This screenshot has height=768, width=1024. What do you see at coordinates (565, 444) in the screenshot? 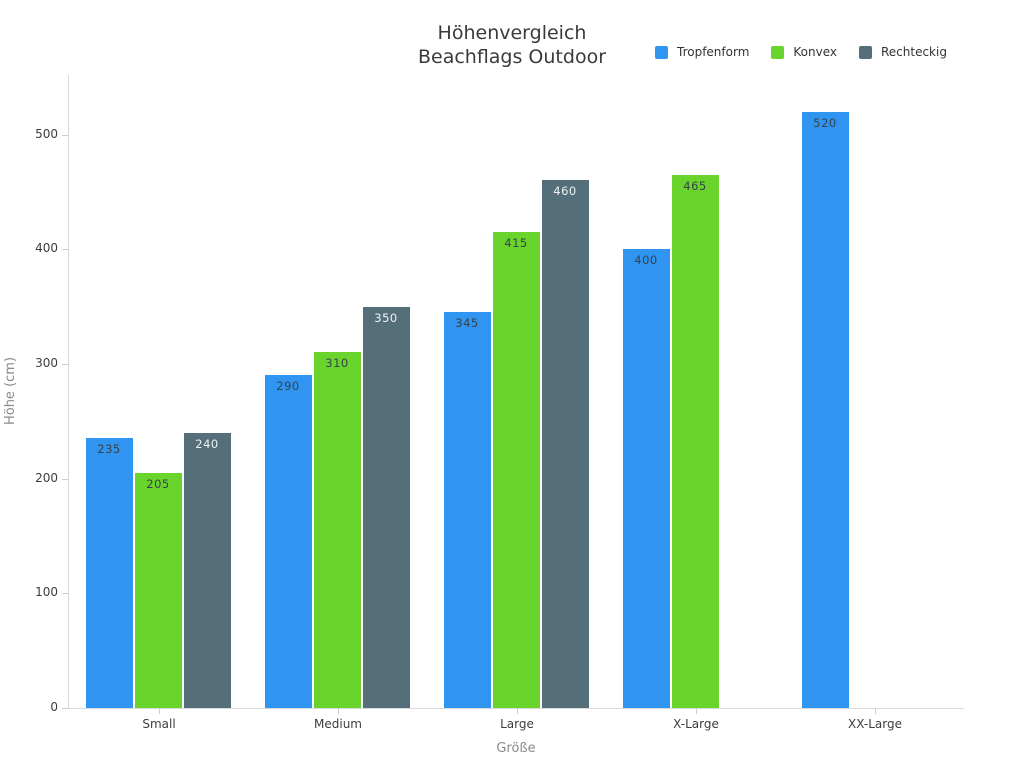
I see `bar-rechteckig-large` at bounding box center [565, 444].